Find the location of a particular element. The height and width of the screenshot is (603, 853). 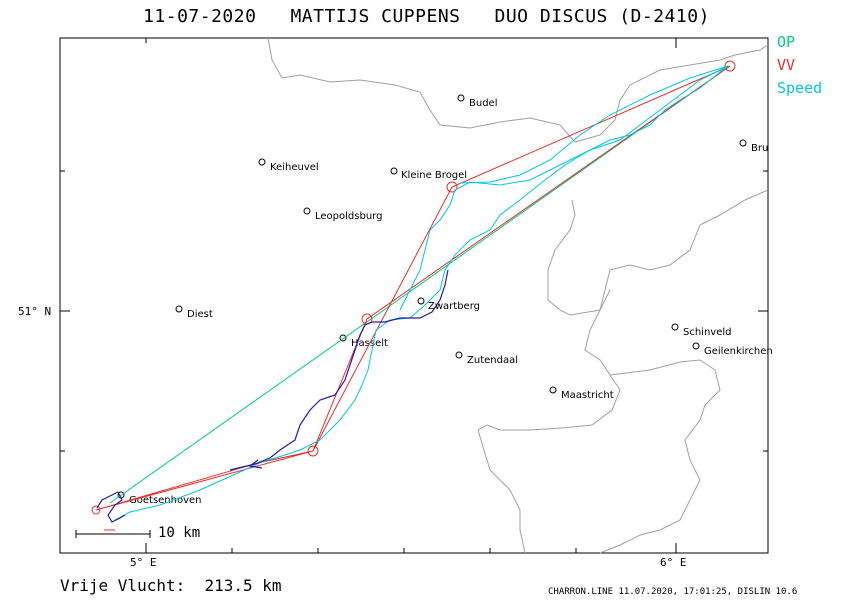

legend-speed: Speed is located at coordinates (800, 88).